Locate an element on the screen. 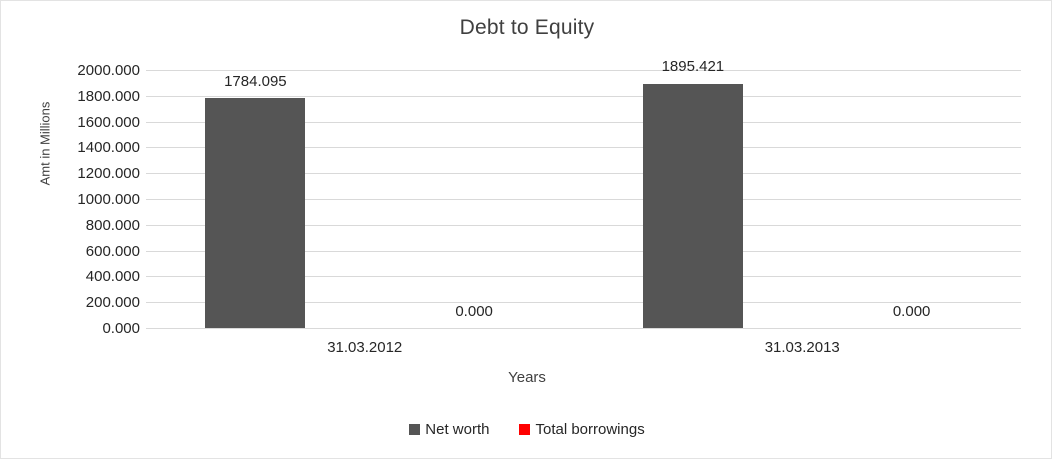  legend-item: Total borrowings is located at coordinates (582, 429).